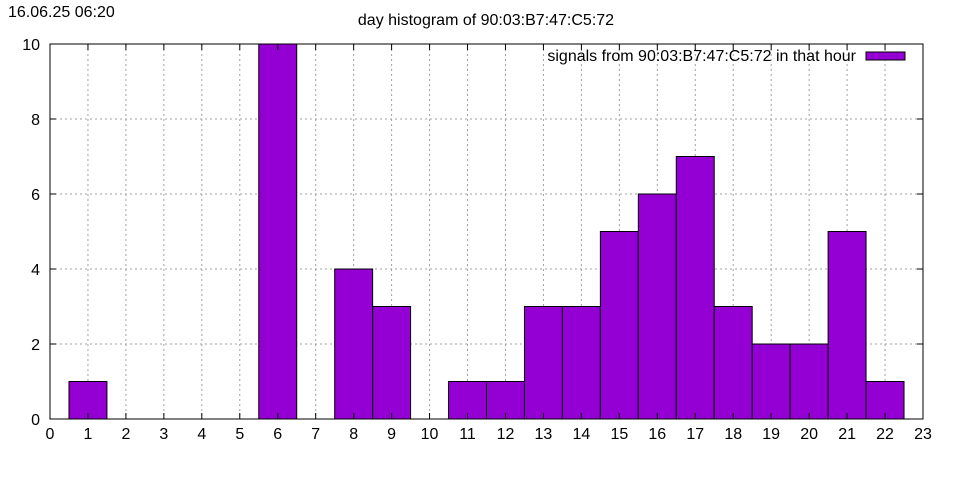 Image resolution: width=960 pixels, height=480 pixels. What do you see at coordinates (847, 434) in the screenshot?
I see `x-tick-label: 21` at bounding box center [847, 434].